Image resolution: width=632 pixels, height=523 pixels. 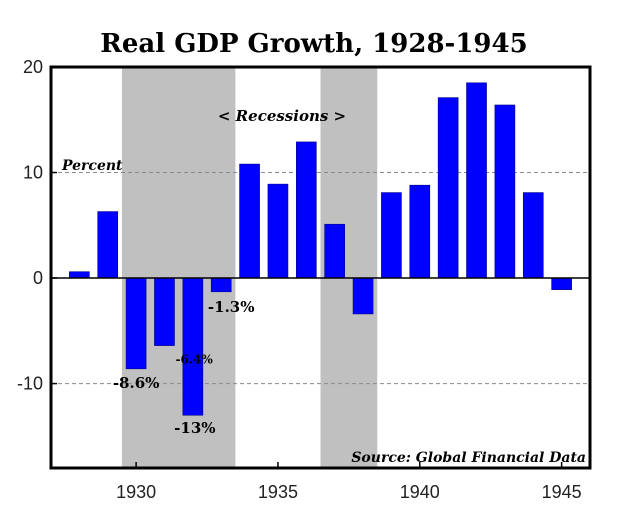 I want to click on source-annotation: Source: Global Financial Data, so click(x=468, y=458).